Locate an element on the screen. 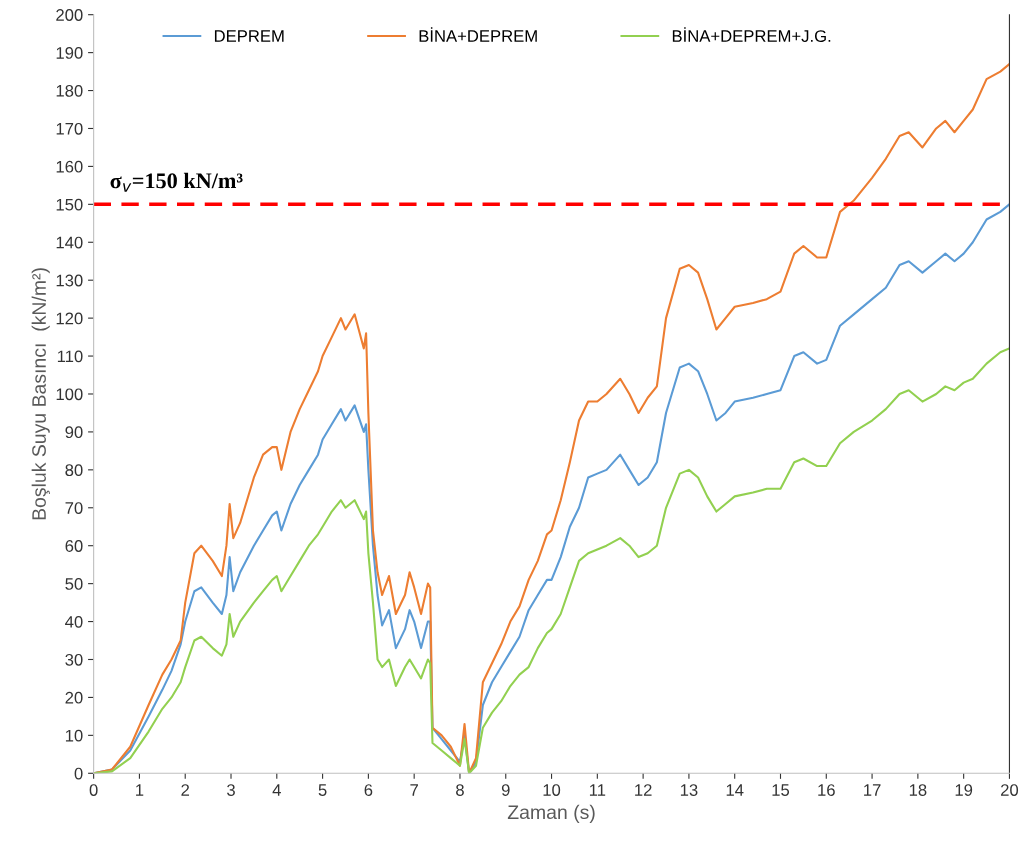 The image size is (1029, 864). y-tick-label: 10 is located at coordinates (74, 735).